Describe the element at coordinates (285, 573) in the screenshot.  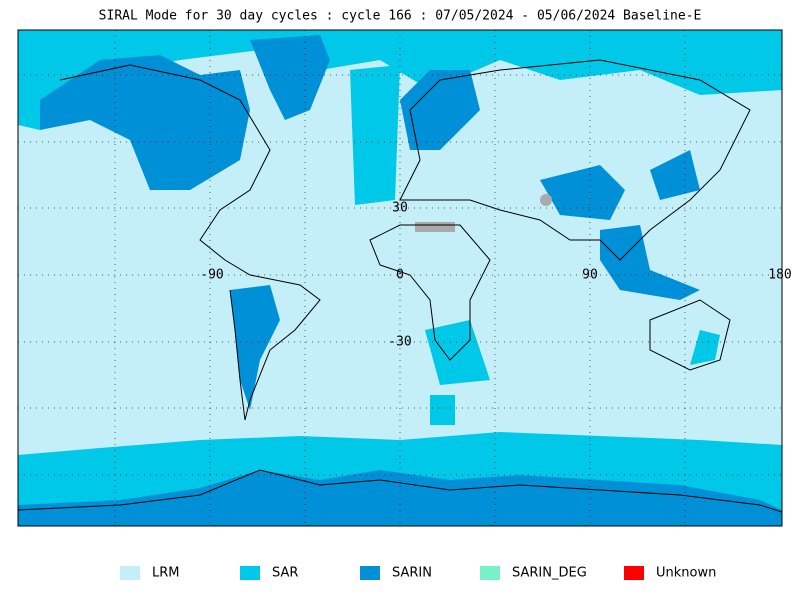
I see `legend-label: SAR` at that location.